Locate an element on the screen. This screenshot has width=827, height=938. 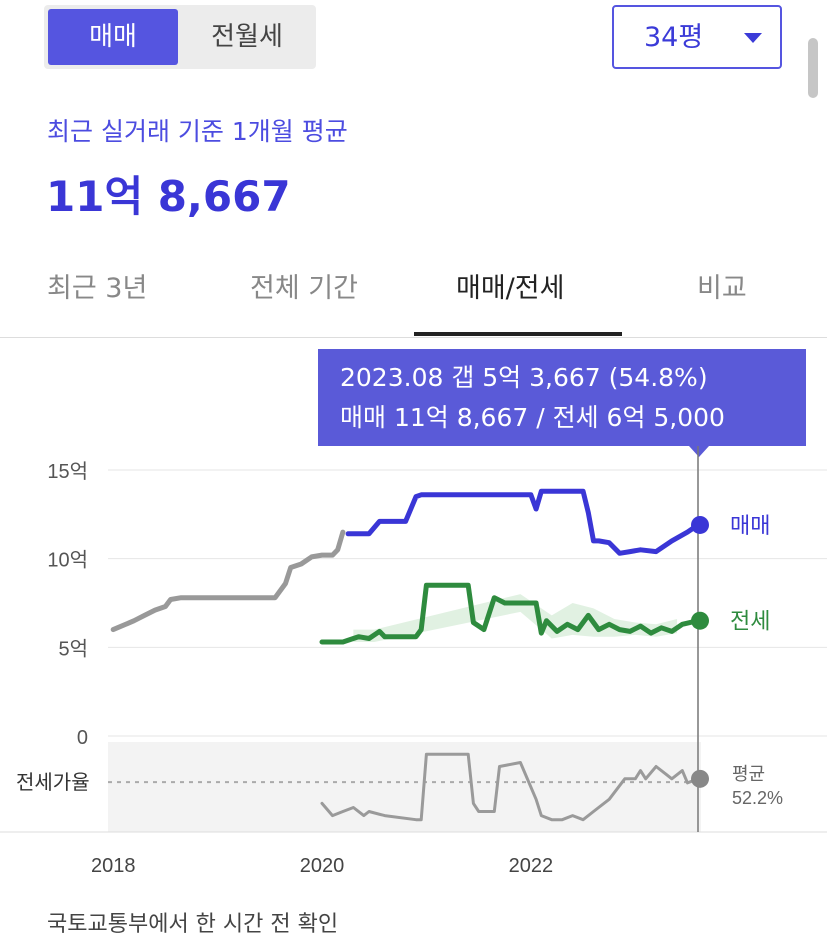
average-price: 11억 8,667 is located at coordinates (168, 196).